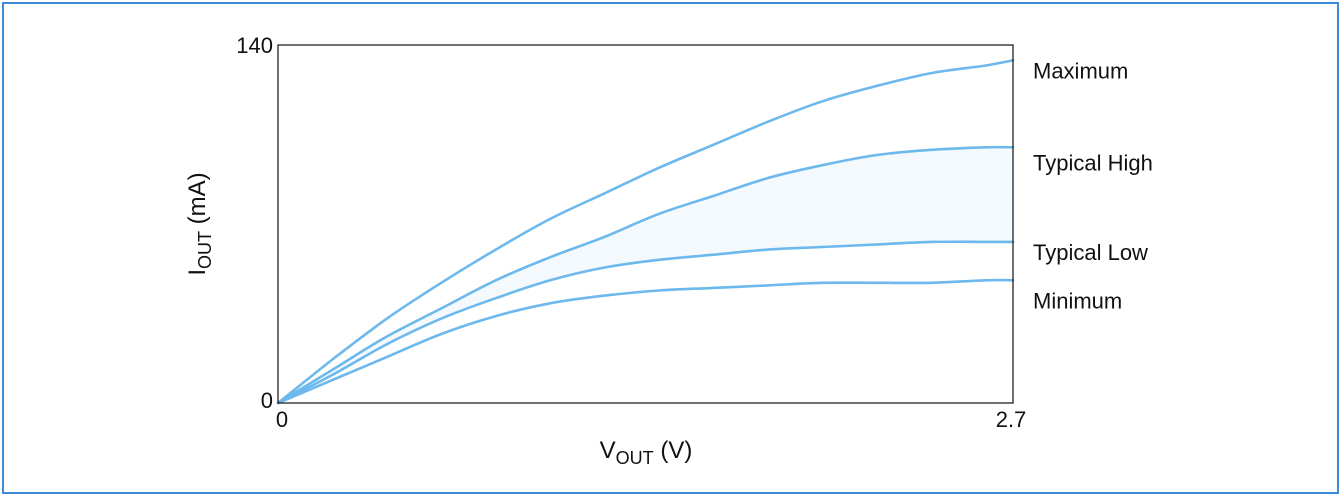 The width and height of the screenshot is (1343, 498). Describe the element at coordinates (645, 341) in the screenshot. I see `series-line-minimum` at that location.